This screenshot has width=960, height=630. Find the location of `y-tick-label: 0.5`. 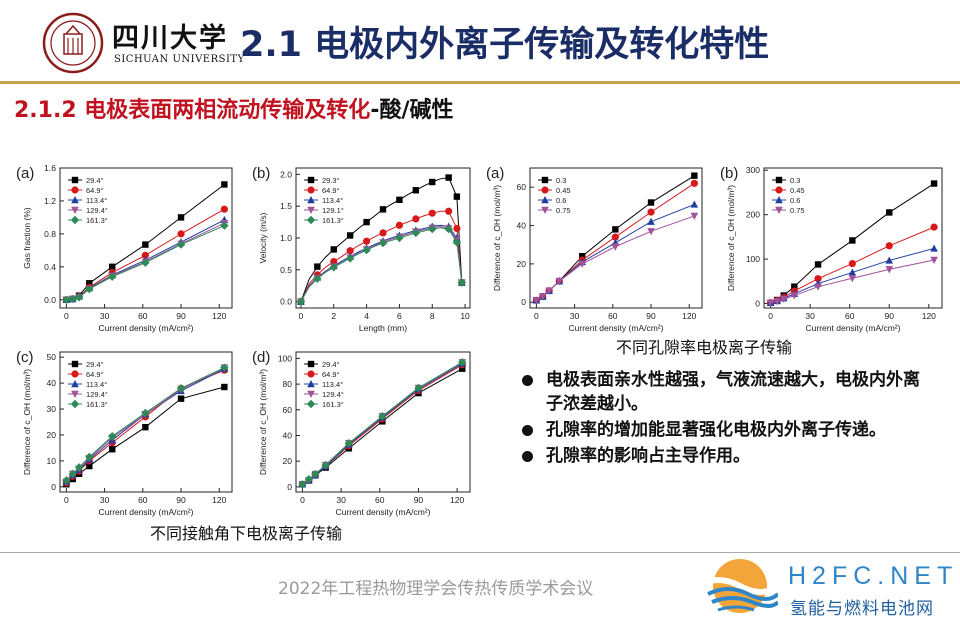

y-tick-label: 0.5 is located at coordinates (286, 270).